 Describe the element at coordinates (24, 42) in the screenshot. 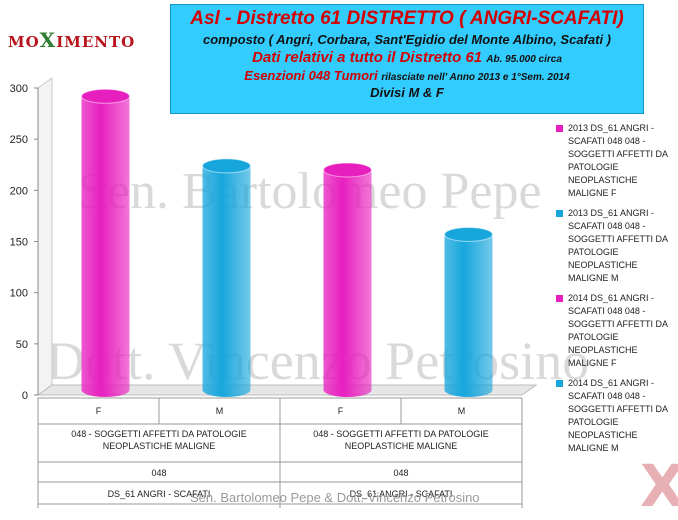

I see `logo-prefix: MO` at that location.